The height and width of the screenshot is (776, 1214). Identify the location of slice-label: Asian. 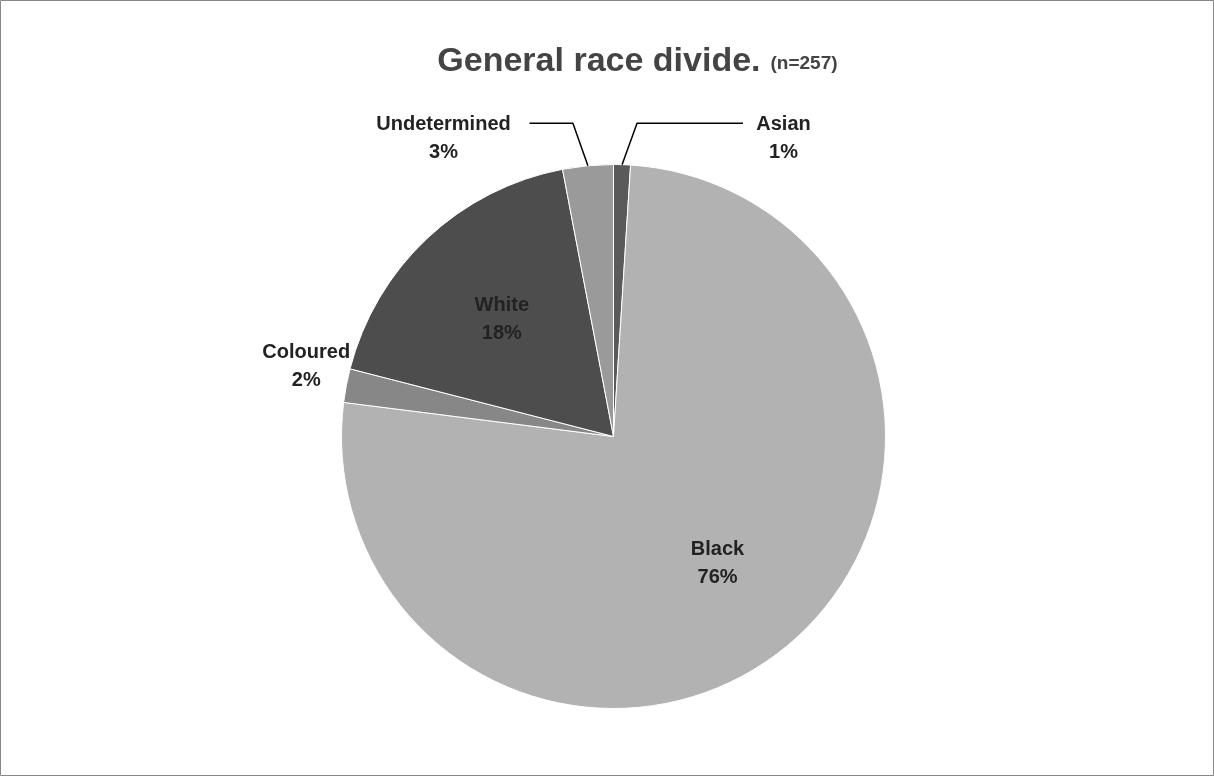
(783, 123).